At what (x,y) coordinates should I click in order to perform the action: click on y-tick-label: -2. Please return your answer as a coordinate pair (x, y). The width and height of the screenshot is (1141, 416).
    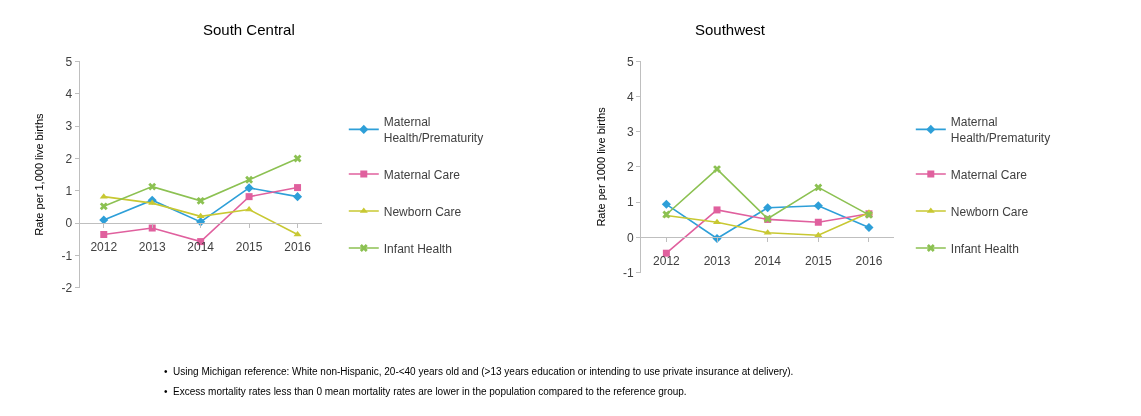
    Looking at the image, I should click on (67, 288).